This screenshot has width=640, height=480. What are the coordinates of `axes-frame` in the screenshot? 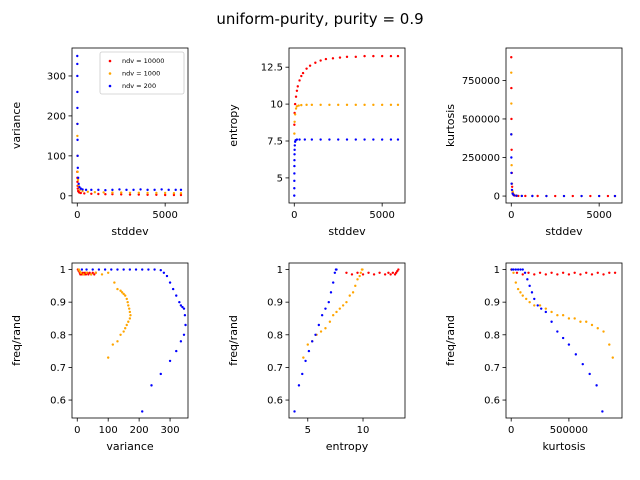 It's located at (130, 340).